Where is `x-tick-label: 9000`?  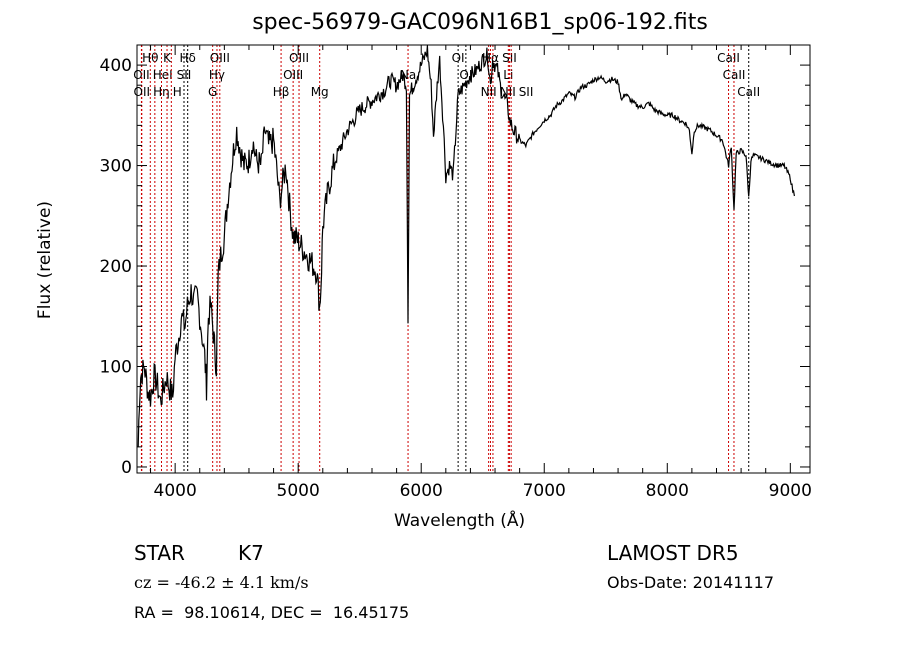 x-tick-label: 9000 is located at coordinates (790, 491).